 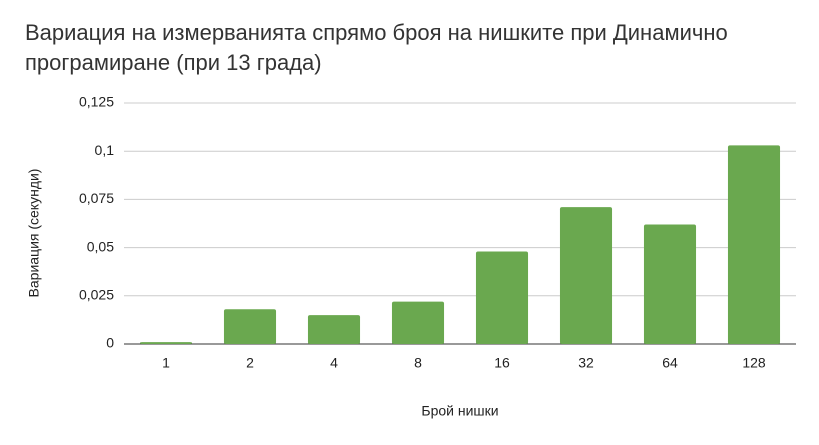 I want to click on x-tick-label: 32, so click(x=586, y=363).